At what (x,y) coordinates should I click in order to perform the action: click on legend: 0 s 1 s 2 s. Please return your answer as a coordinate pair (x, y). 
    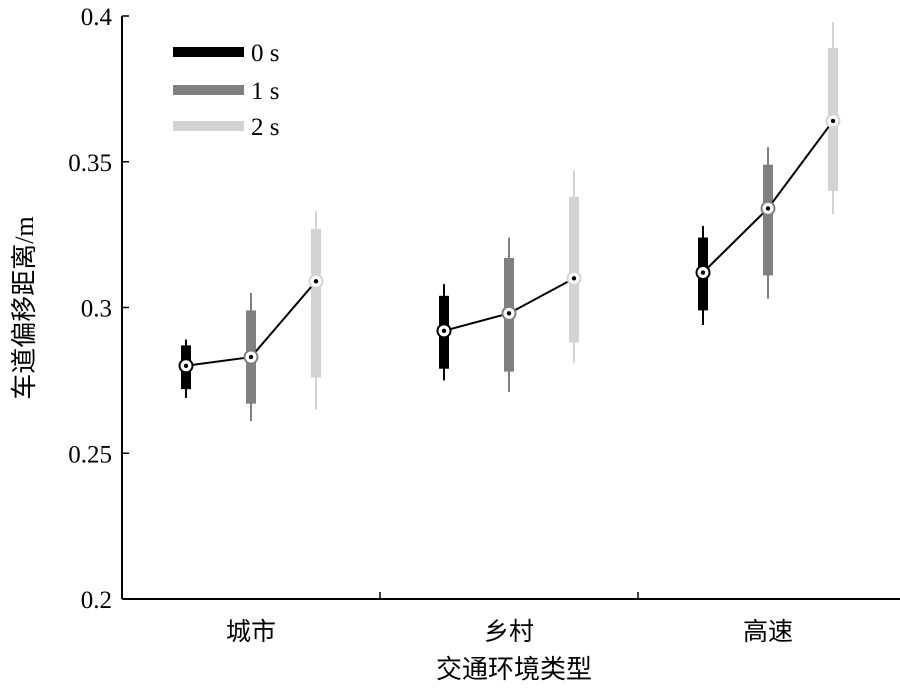
    Looking at the image, I should click on (226, 90).